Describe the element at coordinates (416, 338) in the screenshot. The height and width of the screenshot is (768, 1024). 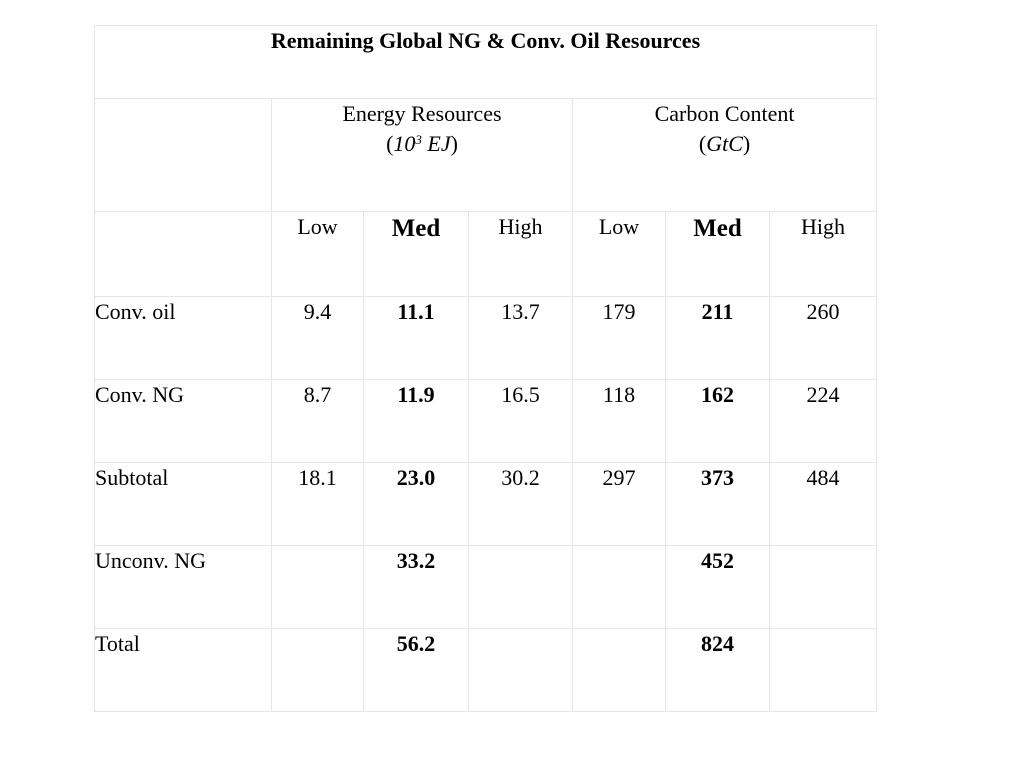
I see `table-cell: 11.1` at that location.